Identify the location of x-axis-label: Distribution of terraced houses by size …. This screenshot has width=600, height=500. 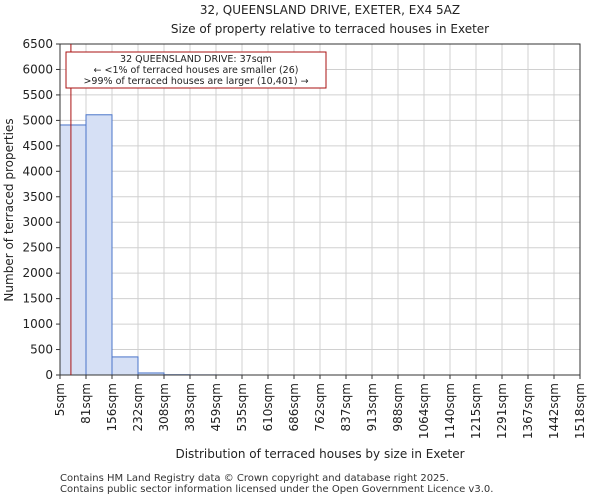
(319, 454).